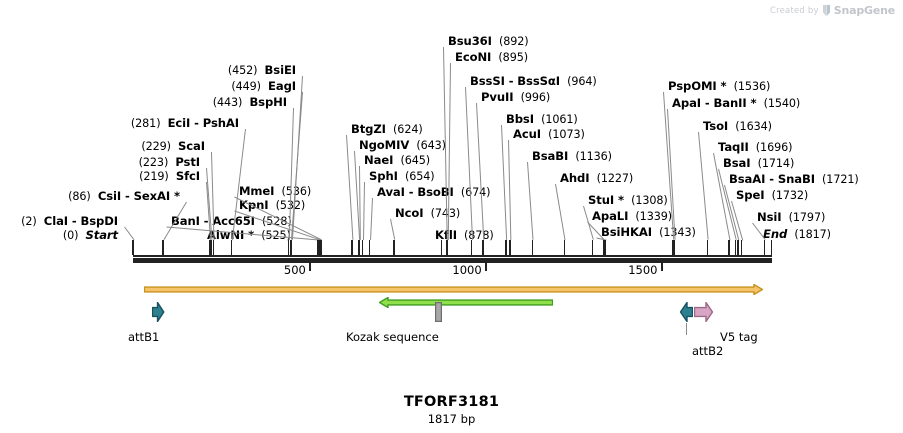 This screenshot has height=433, width=903. I want to click on enzyme-name-token: End, so click(775, 234).